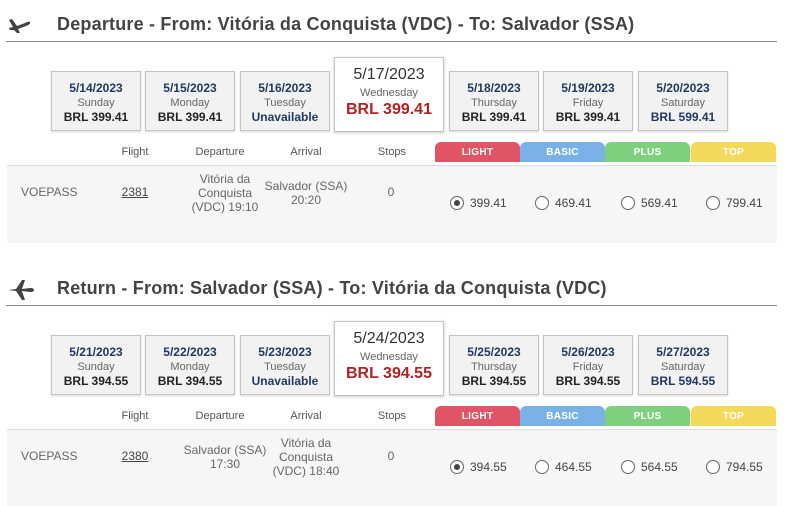 The image size is (790, 506). What do you see at coordinates (494, 88) in the screenshot?
I see `date-label: 5/18/2023` at bounding box center [494, 88].